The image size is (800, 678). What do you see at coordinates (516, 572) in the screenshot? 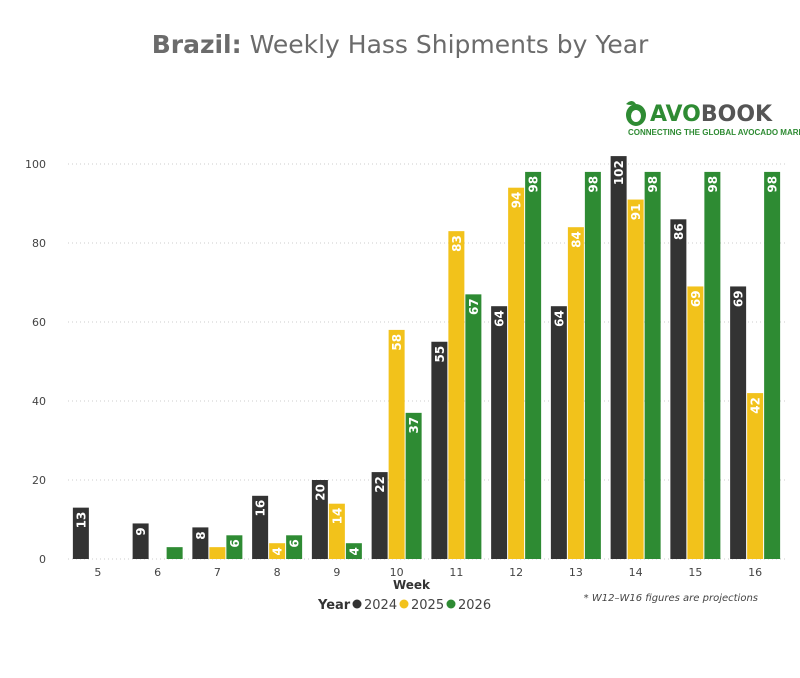
I see `x-tick-label: 12` at bounding box center [516, 572].